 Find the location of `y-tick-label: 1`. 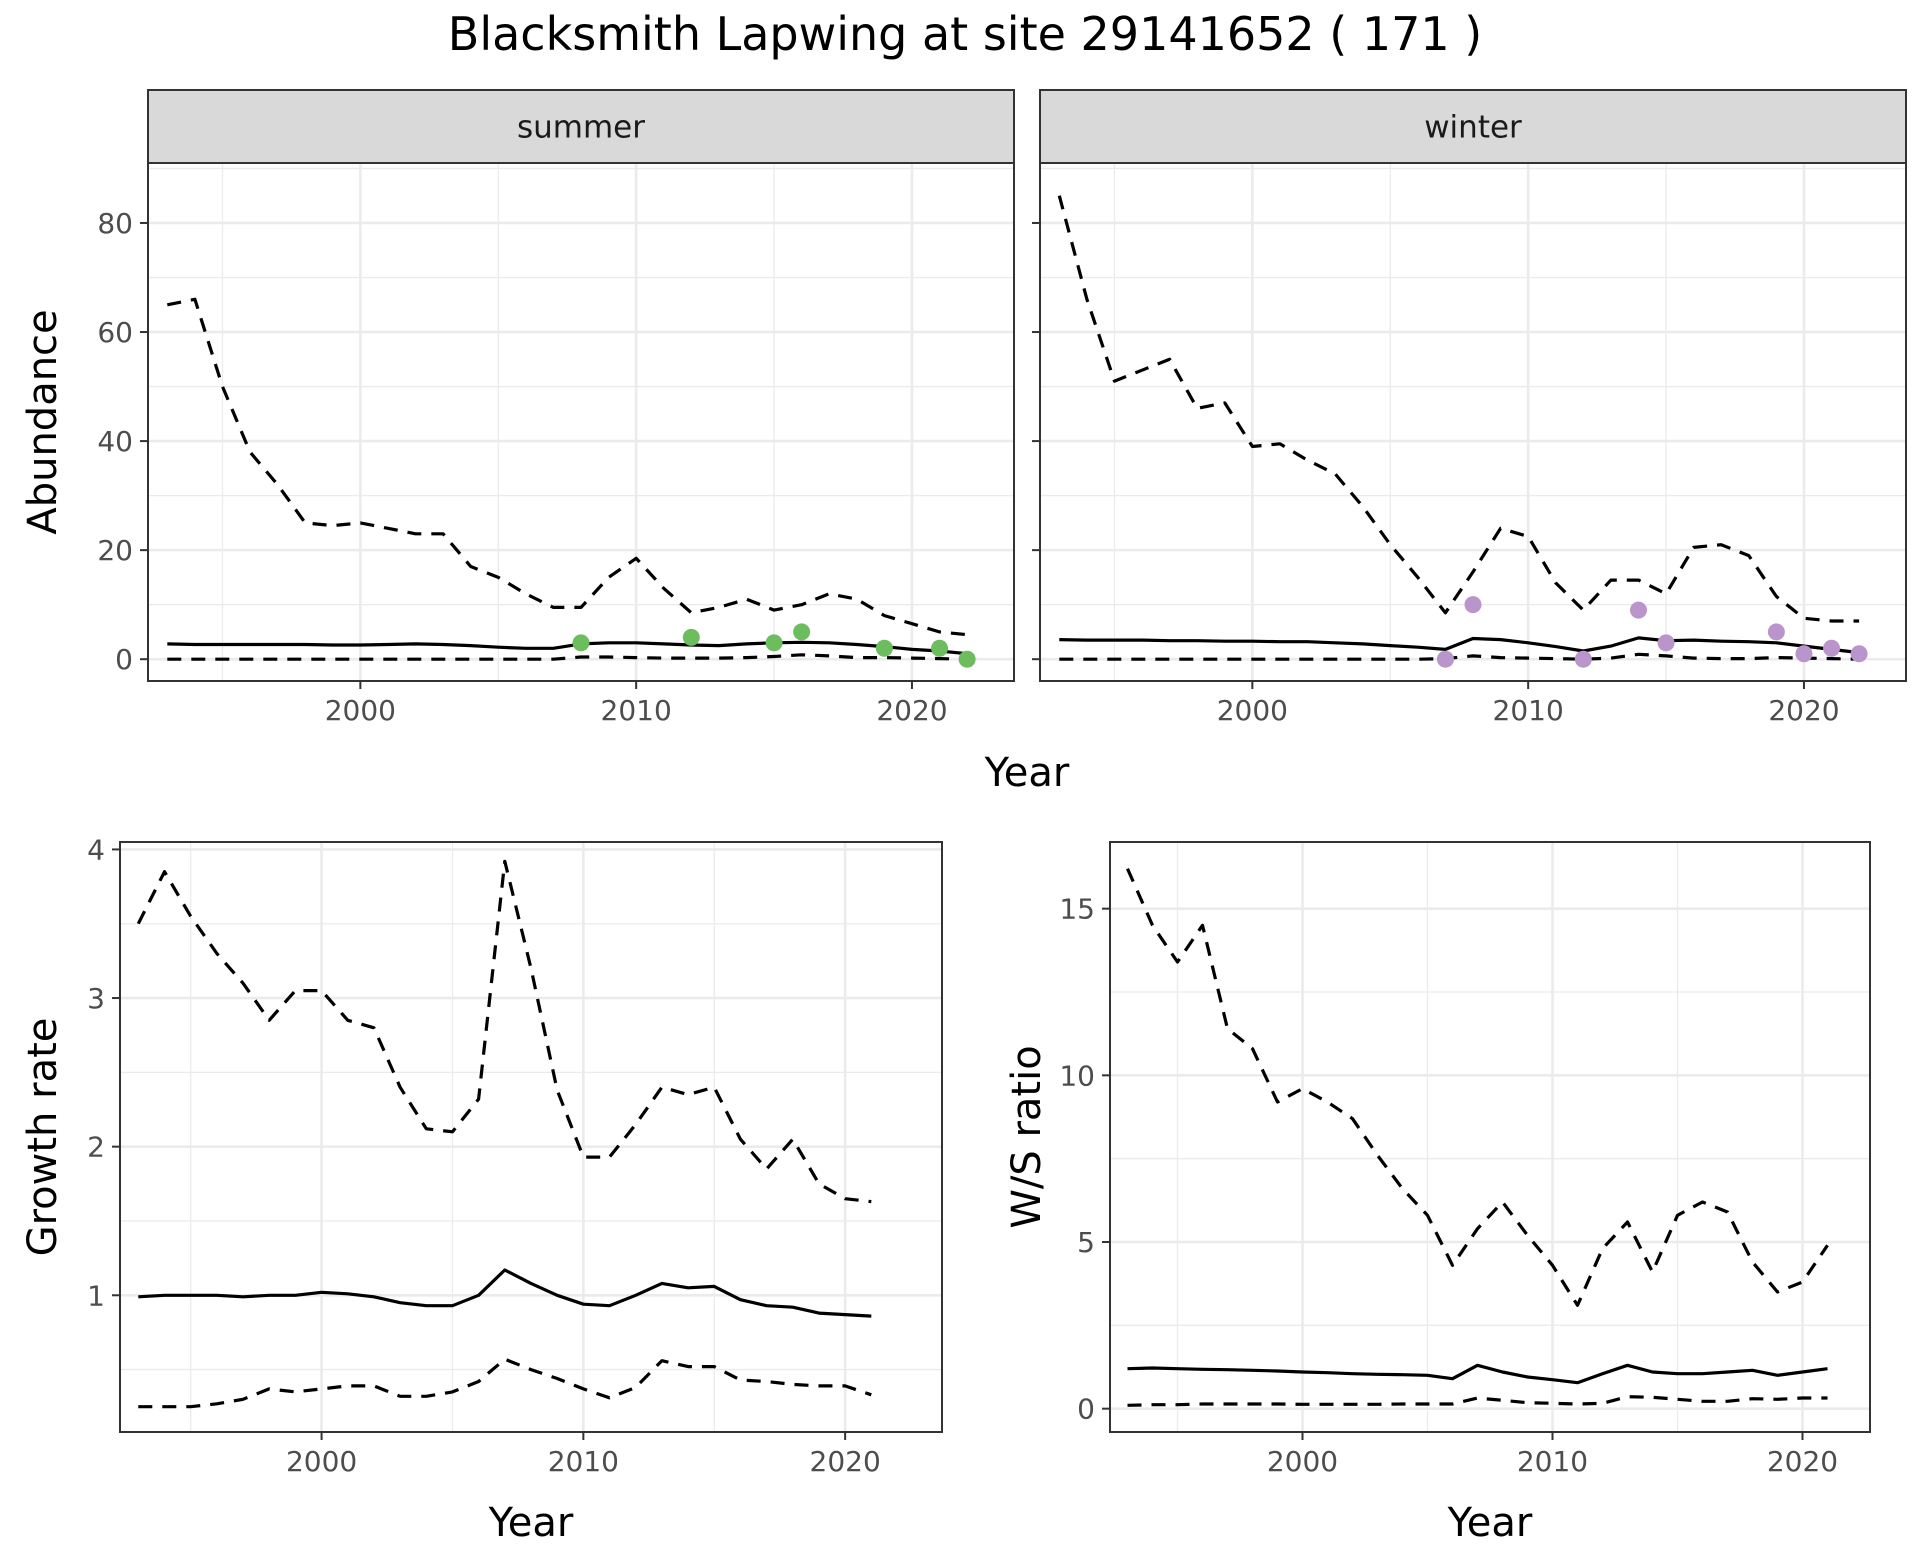

y-tick-label: 1 is located at coordinates (96, 1295).